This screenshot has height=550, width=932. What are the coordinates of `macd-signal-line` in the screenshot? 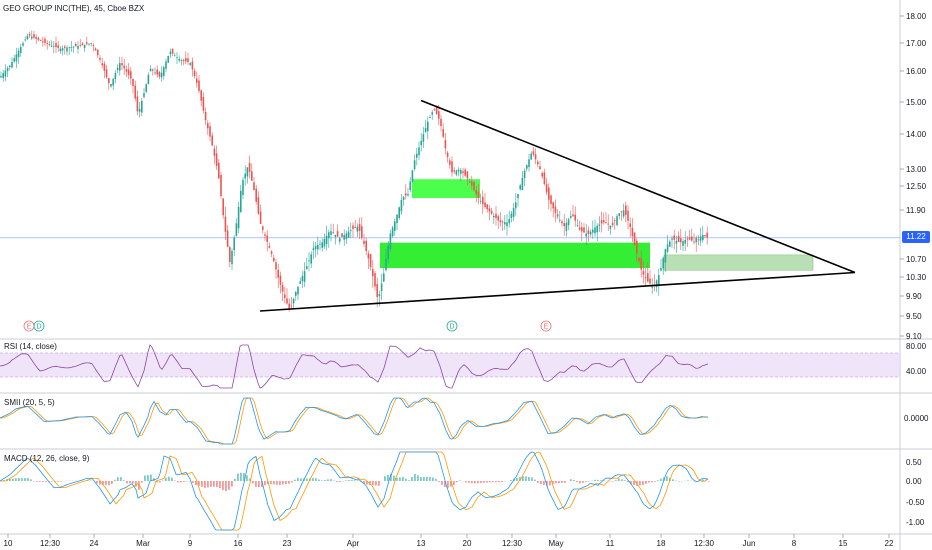 It's located at (354, 491).